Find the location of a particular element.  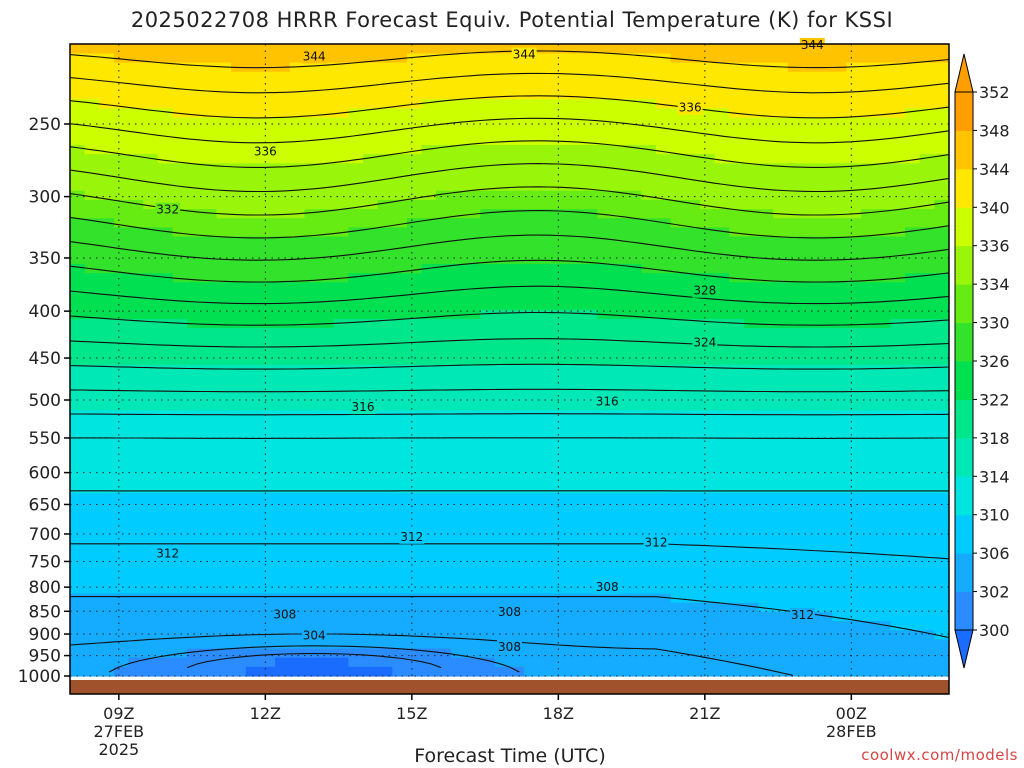

credit-link: coolwx.com/models is located at coordinates (939, 755).